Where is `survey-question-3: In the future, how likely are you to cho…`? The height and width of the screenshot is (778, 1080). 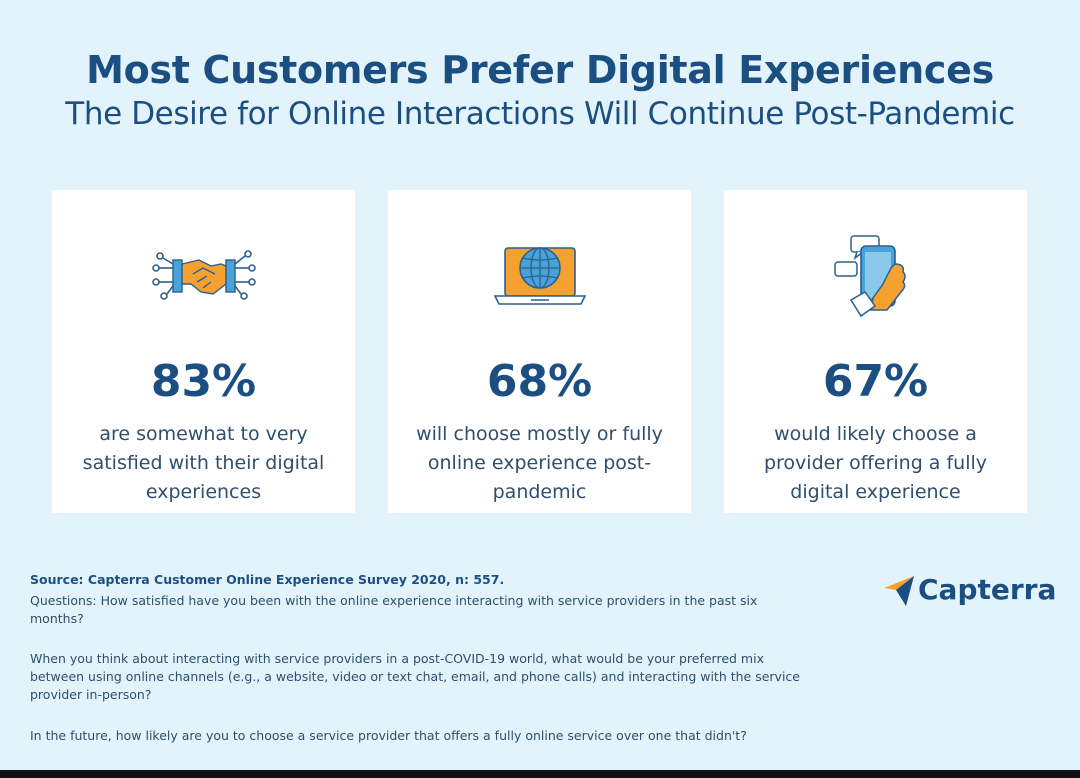
survey-question-3: In the future, how likely are you to cho… is located at coordinates (388, 735).